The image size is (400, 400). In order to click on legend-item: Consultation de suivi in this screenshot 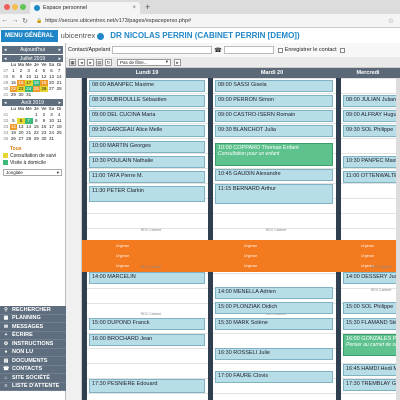, I will do `click(32, 155)`.